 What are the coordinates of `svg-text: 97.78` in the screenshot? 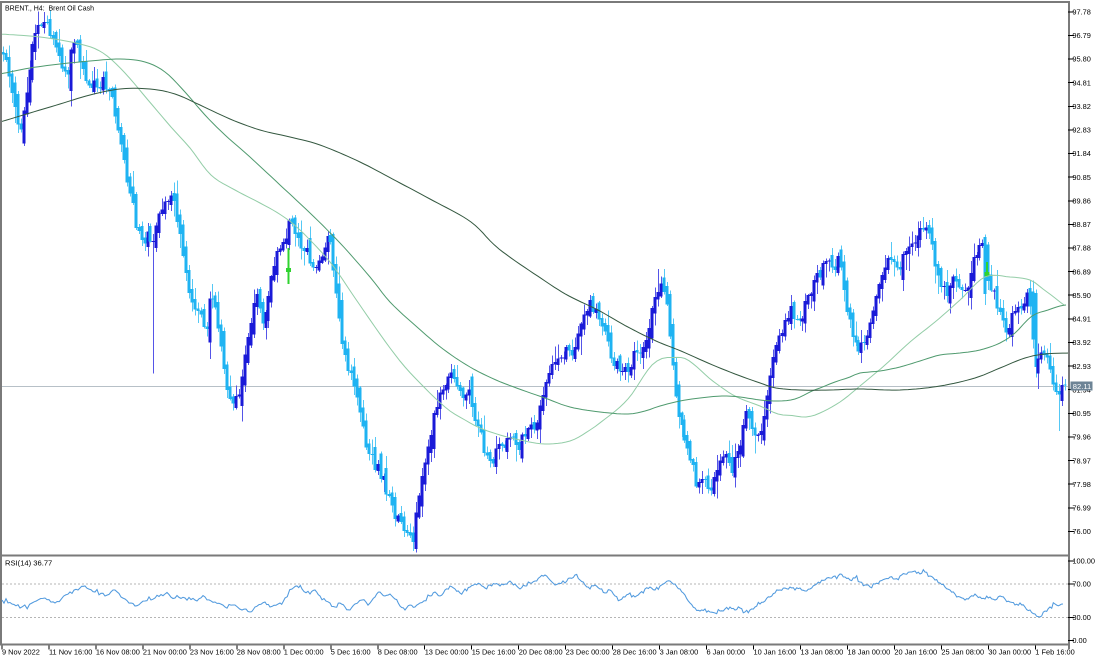 It's located at (1081, 12).